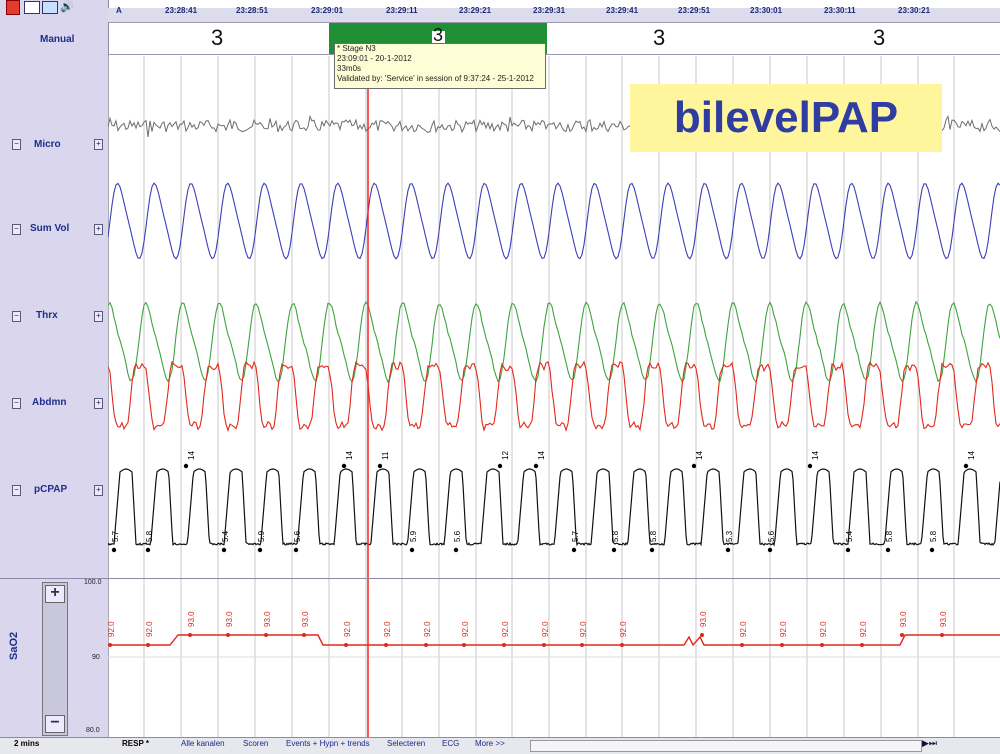  What do you see at coordinates (726, 746) in the screenshot?
I see `horizontal-scrollbar` at bounding box center [726, 746].